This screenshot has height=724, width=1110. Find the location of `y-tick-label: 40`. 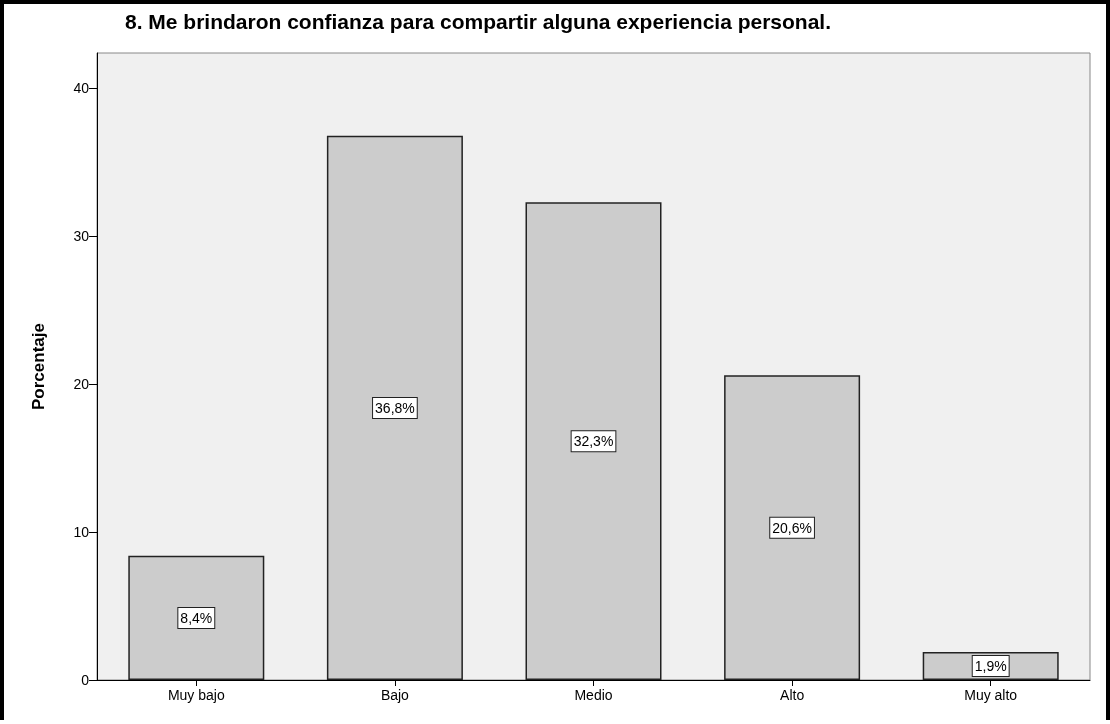

y-tick-label: 40 is located at coordinates (81, 88).